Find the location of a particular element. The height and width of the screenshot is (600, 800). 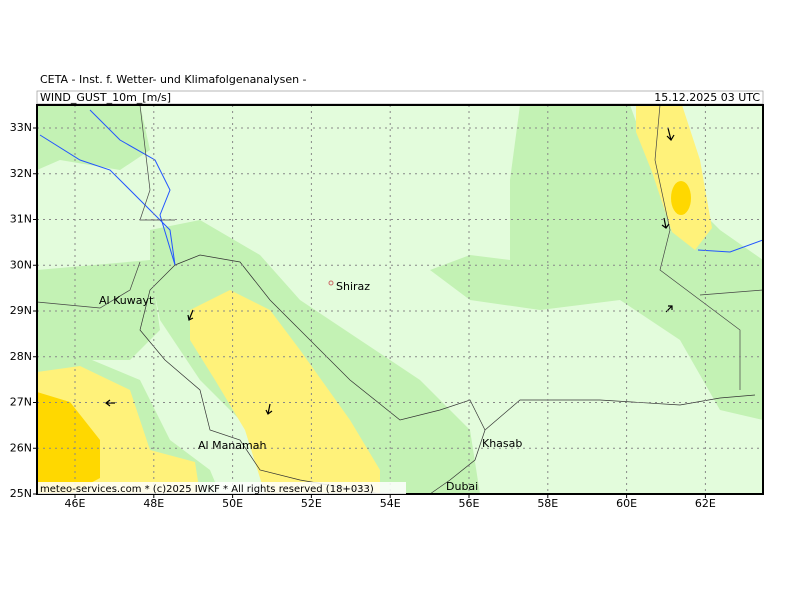

place-label: Al Manamah is located at coordinates (232, 445).